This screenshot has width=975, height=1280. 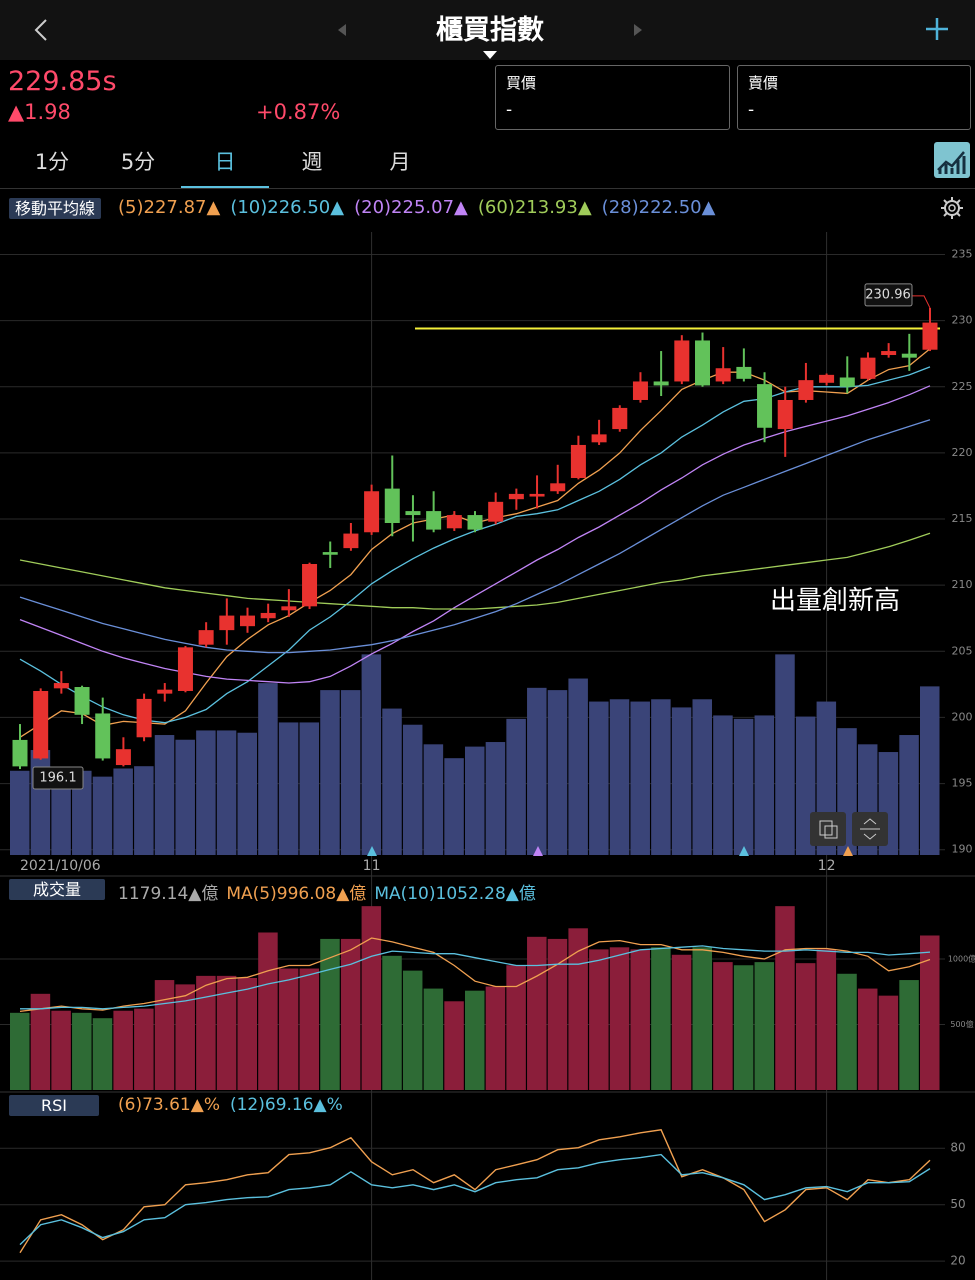 I want to click on divider, so click(x=487, y=188).